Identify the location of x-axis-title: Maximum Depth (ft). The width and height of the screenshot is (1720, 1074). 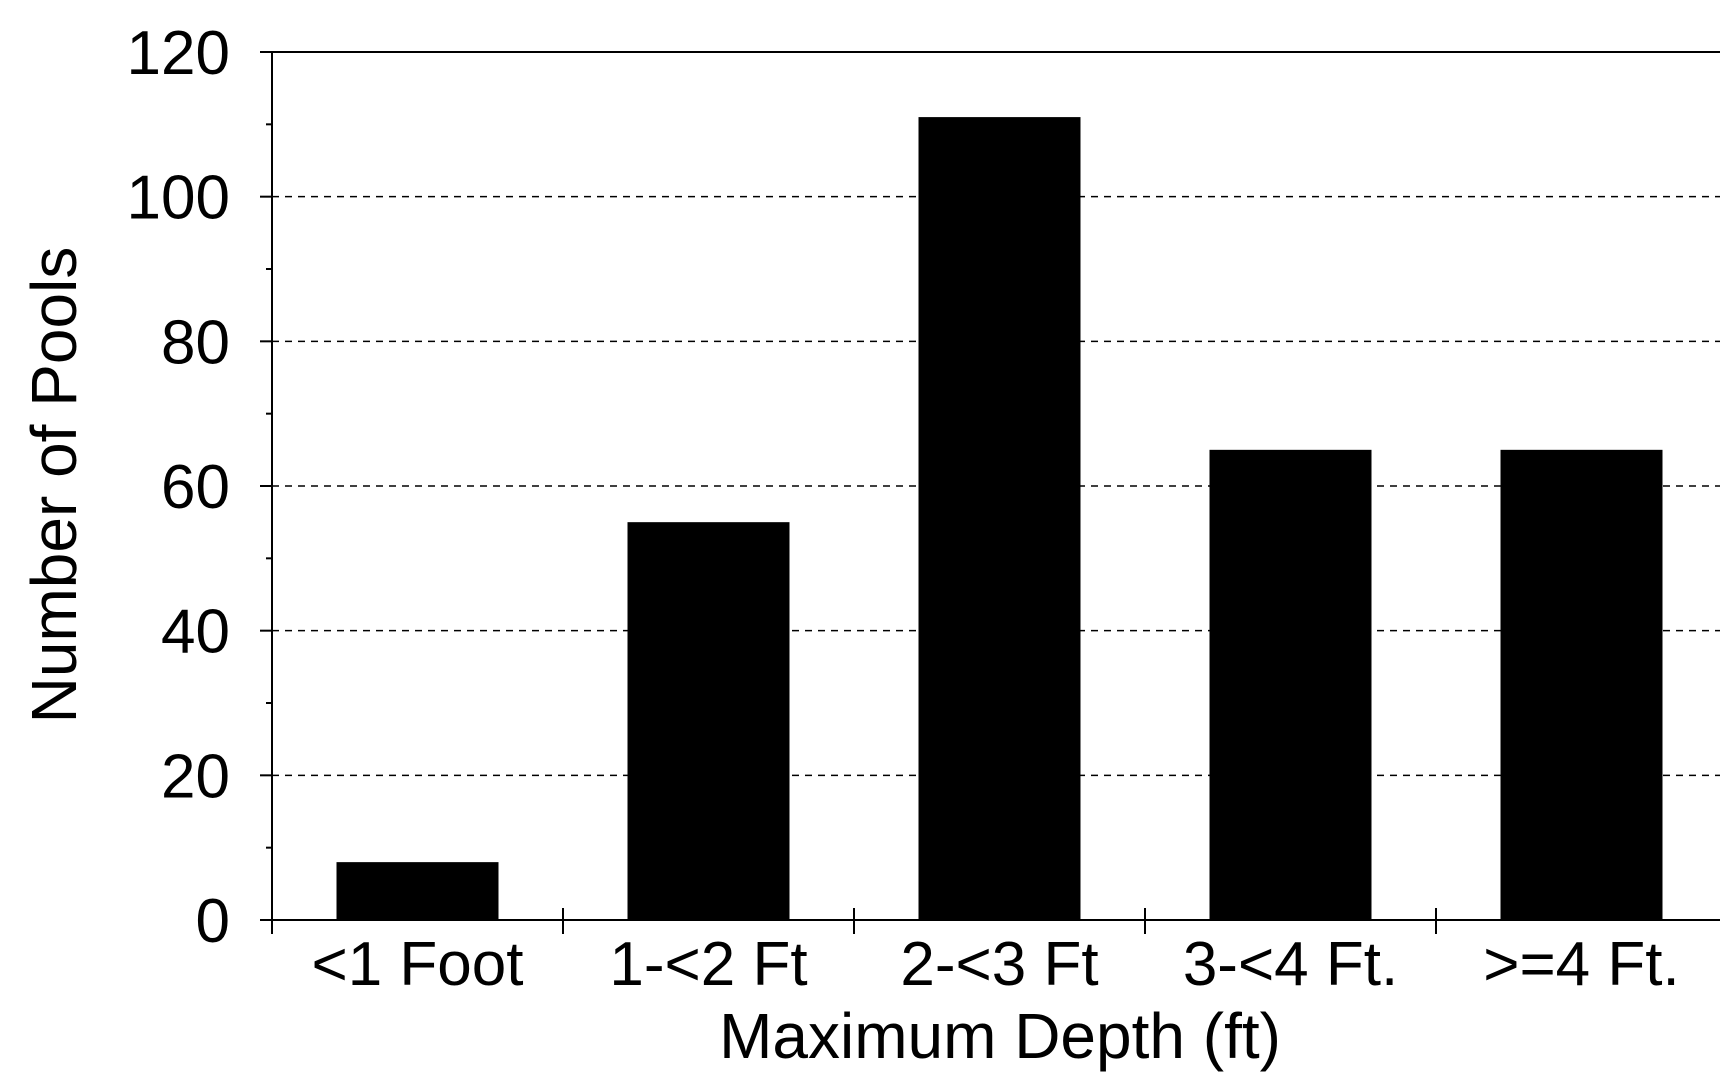
(1000, 1036).